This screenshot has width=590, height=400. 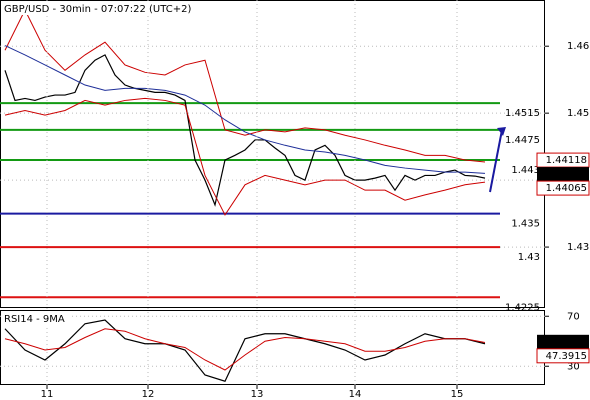 What do you see at coordinates (47, 394) in the screenshot?
I see `x-tick-label: 11` at bounding box center [47, 394].